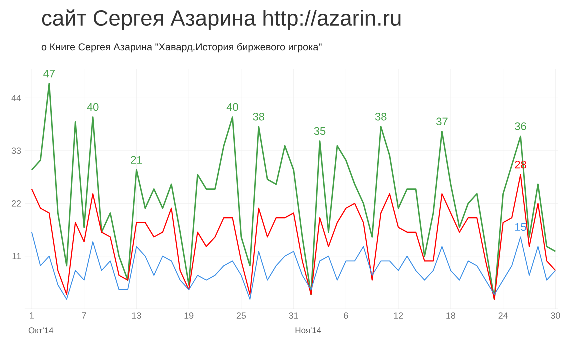  Describe the element at coordinates (451, 316) in the screenshot. I see `x-tick-label: 18` at that location.